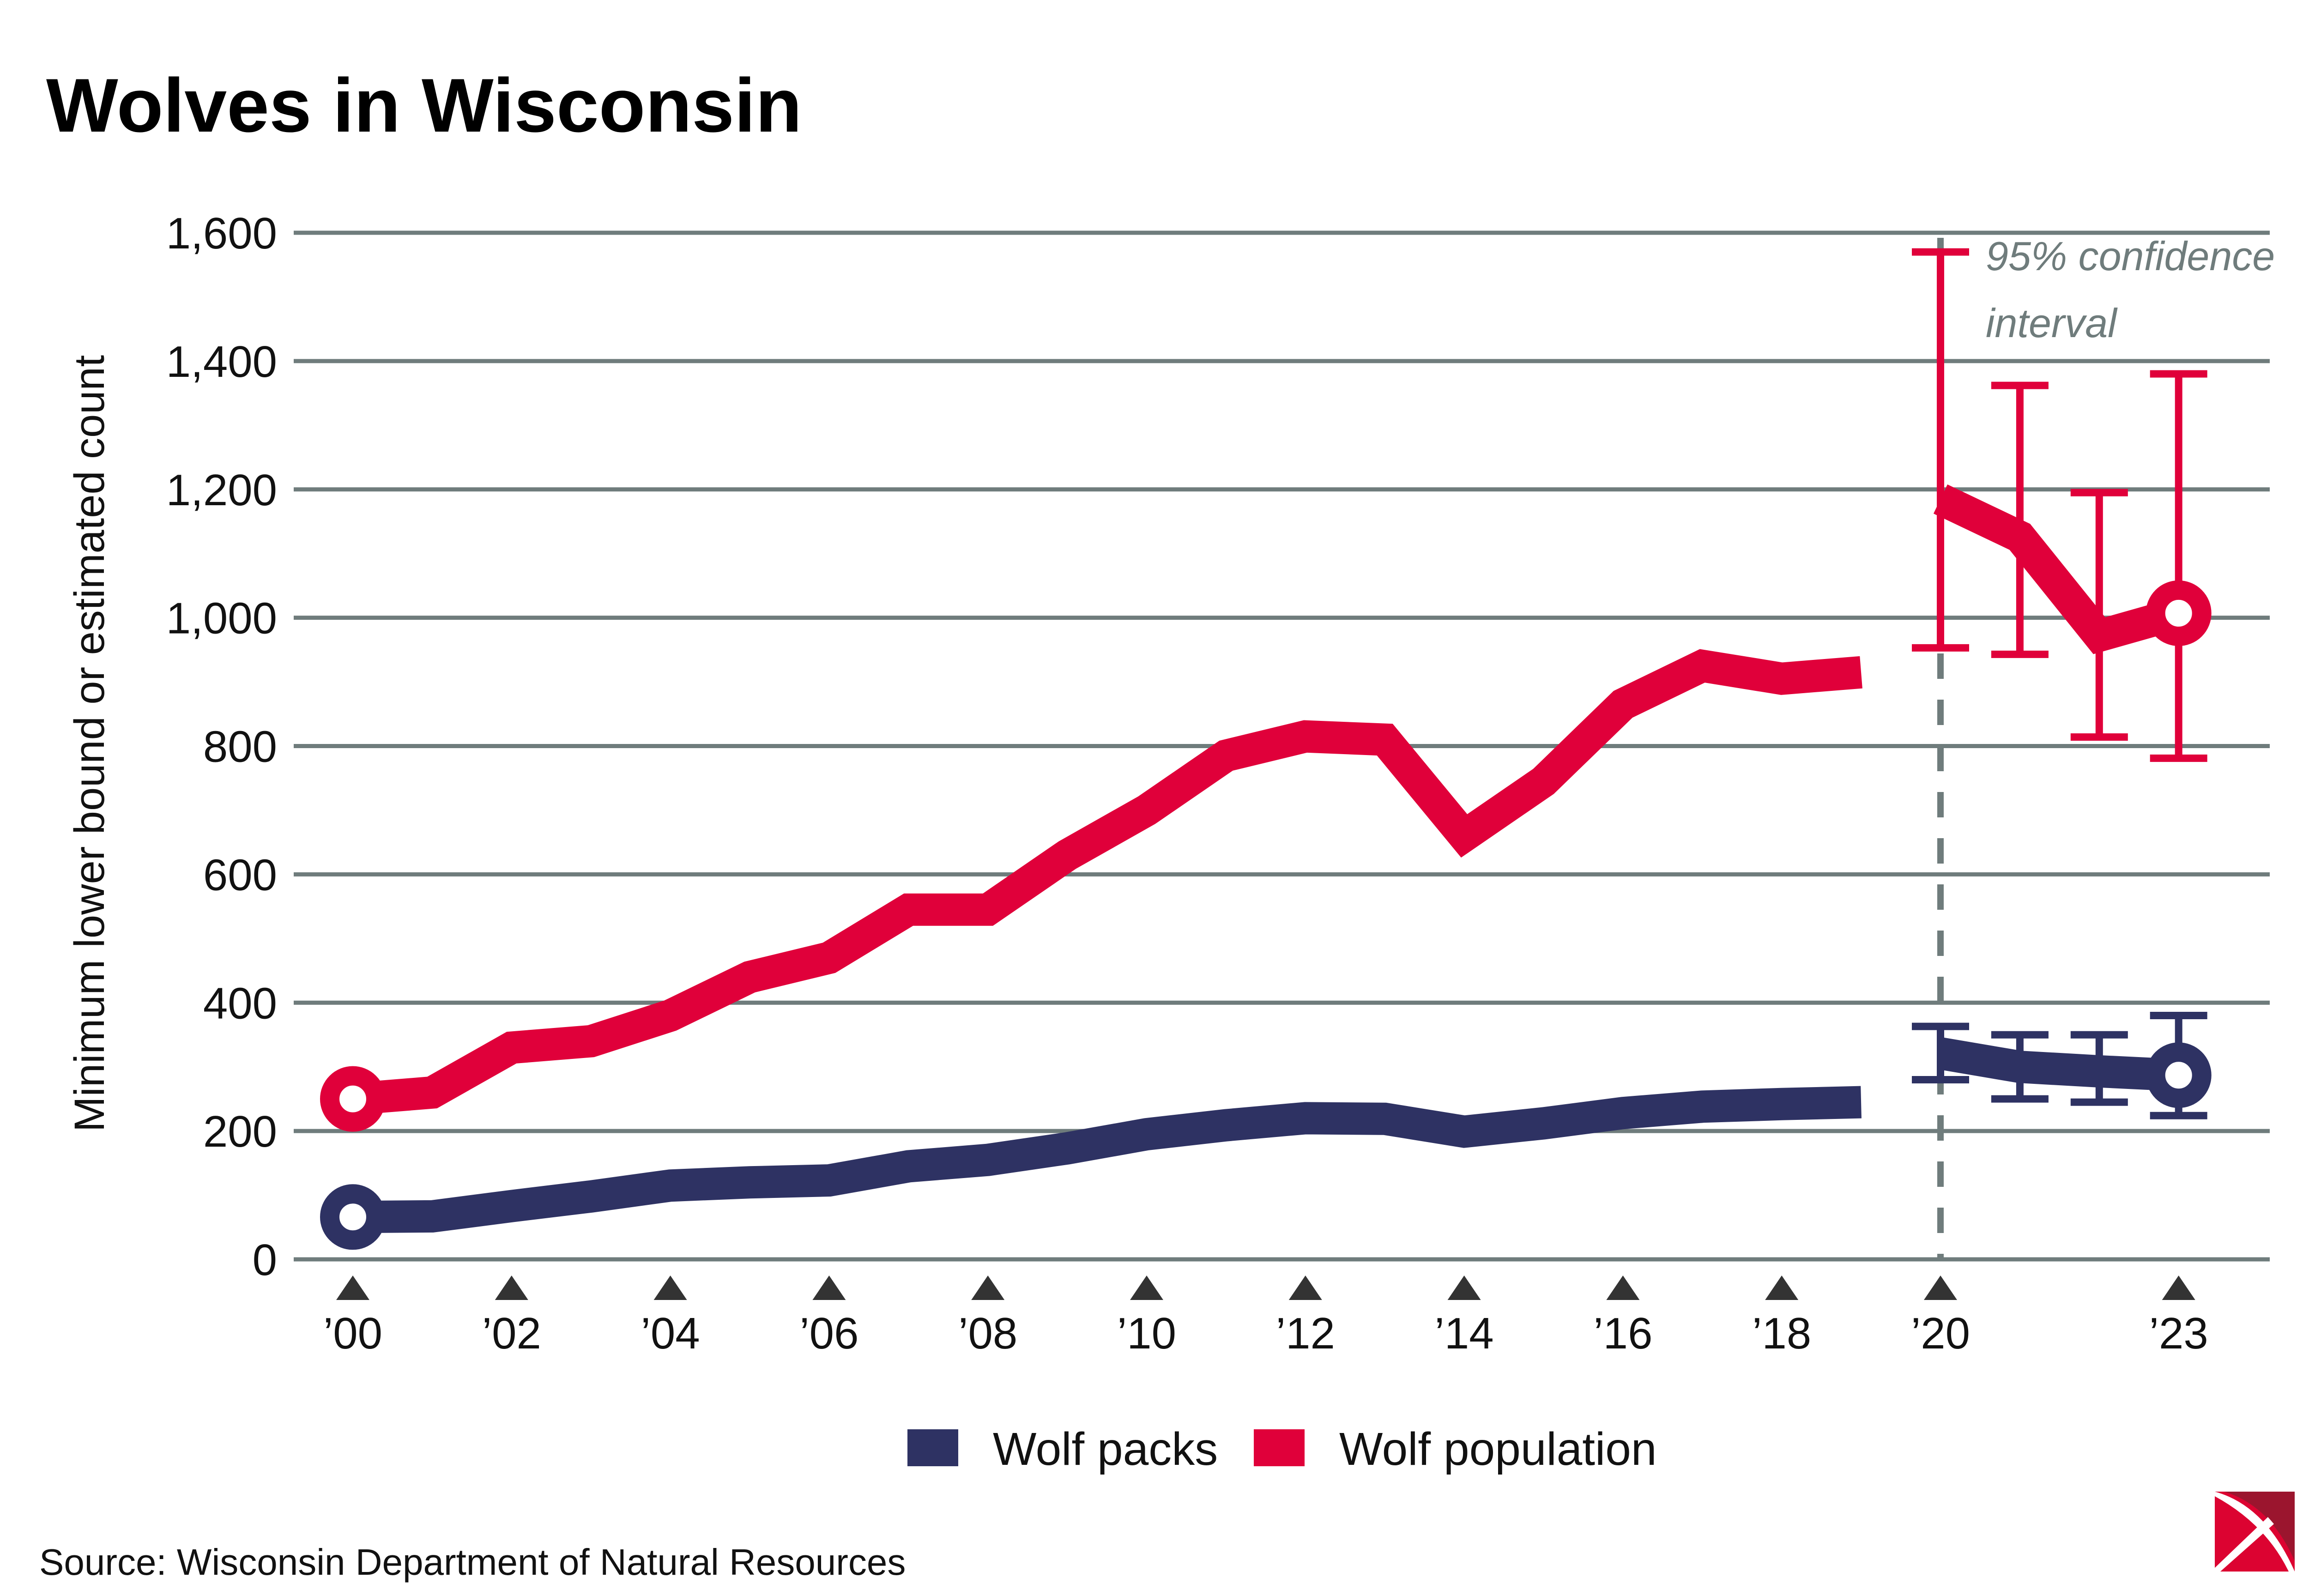 Image resolution: width=2309 pixels, height=1596 pixels. I want to click on series-line, so click(1107, 1159).